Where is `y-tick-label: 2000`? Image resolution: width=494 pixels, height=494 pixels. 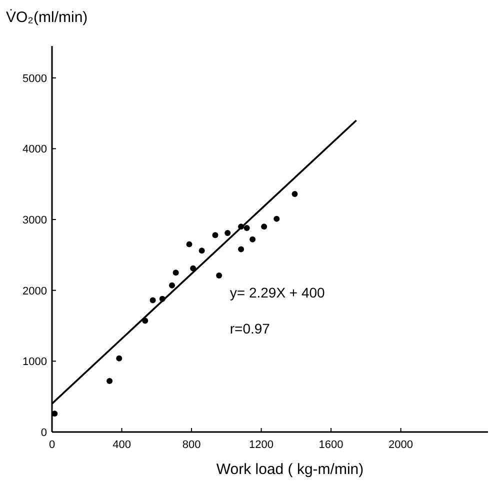
y-tick-label: 2000 is located at coordinates (34, 291).